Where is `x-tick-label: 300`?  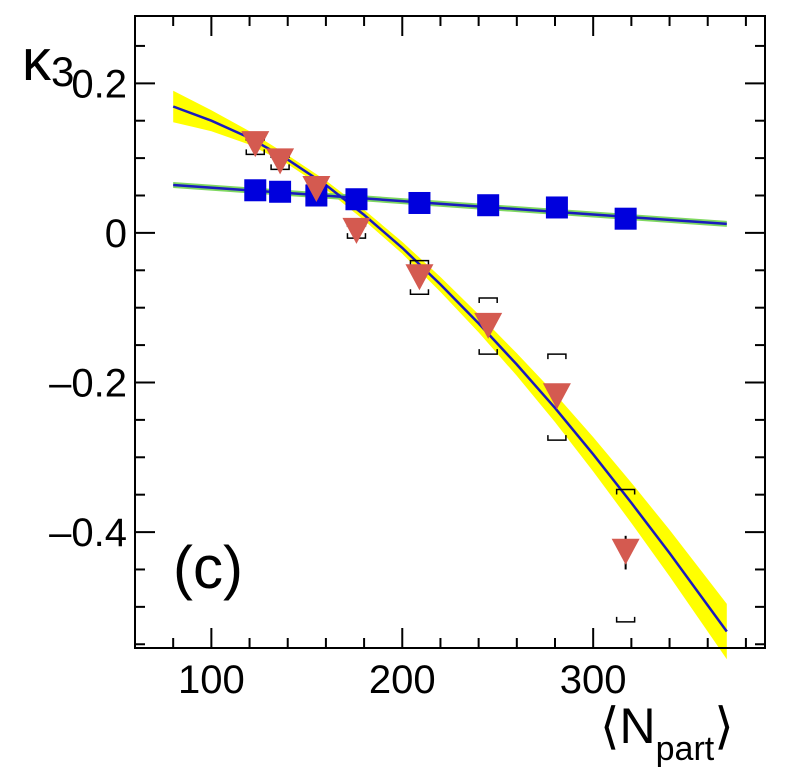 x-tick-label: 300 is located at coordinates (593, 680).